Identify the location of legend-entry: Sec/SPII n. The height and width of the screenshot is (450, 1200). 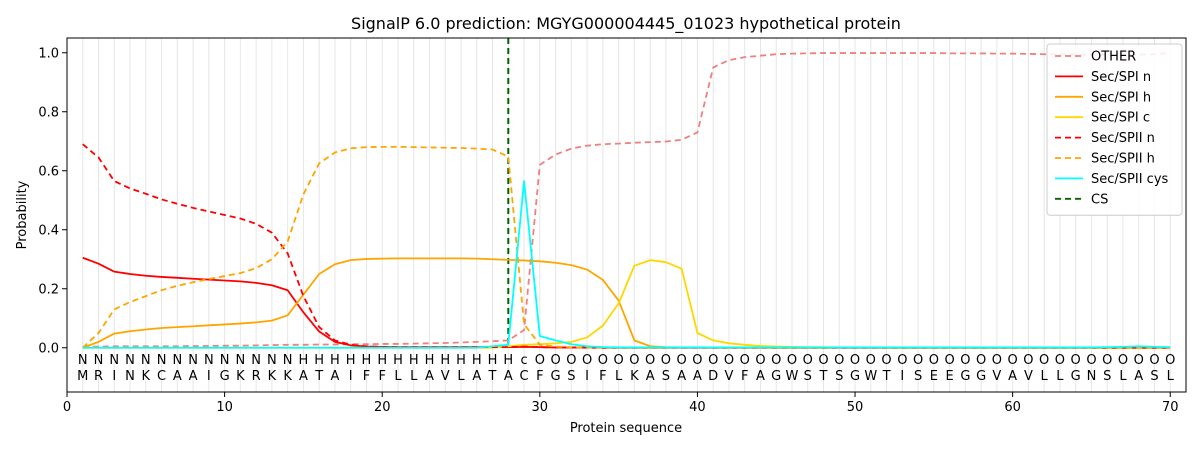
(1123, 138).